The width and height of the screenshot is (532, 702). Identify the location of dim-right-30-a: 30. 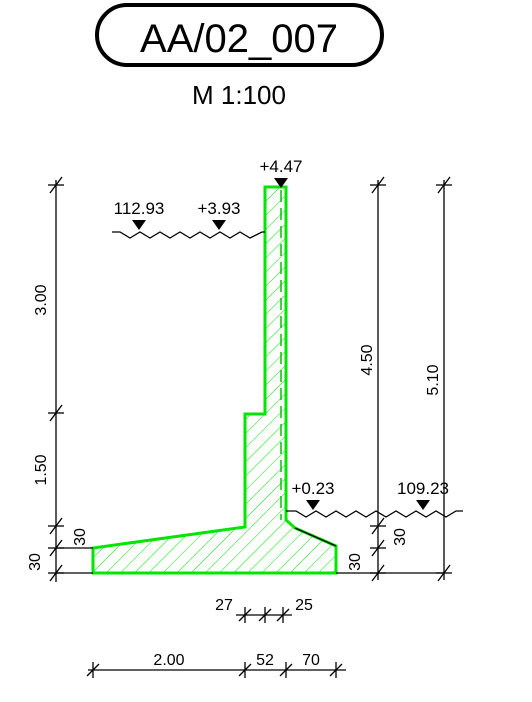
(400, 537).